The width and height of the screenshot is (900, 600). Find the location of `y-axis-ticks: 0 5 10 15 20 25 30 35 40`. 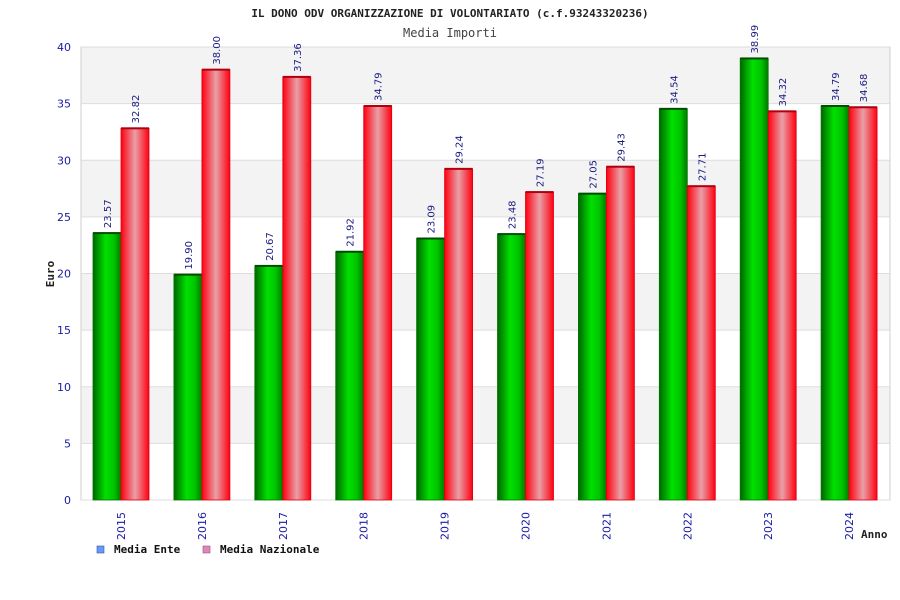

y-axis-ticks: 0 5 10 15 20 25 30 35 40 is located at coordinates (64, 274).